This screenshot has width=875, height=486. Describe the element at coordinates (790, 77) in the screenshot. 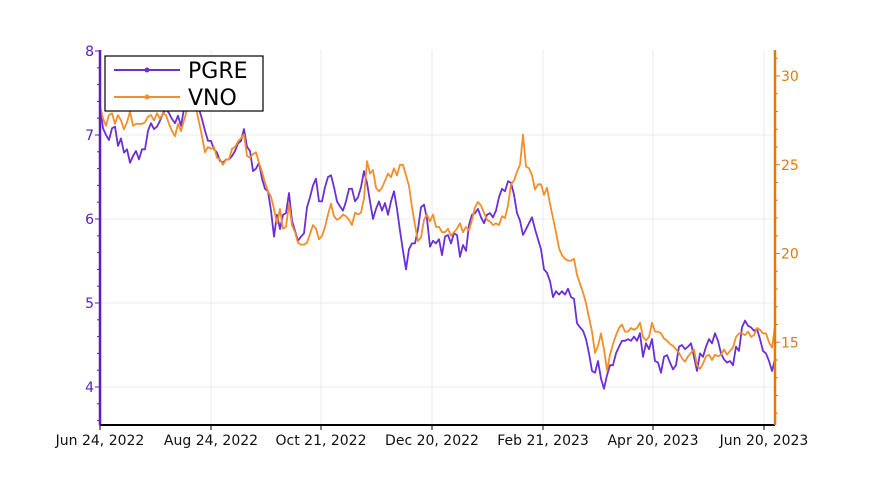

I see `right-axis-tick-label: 30` at that location.